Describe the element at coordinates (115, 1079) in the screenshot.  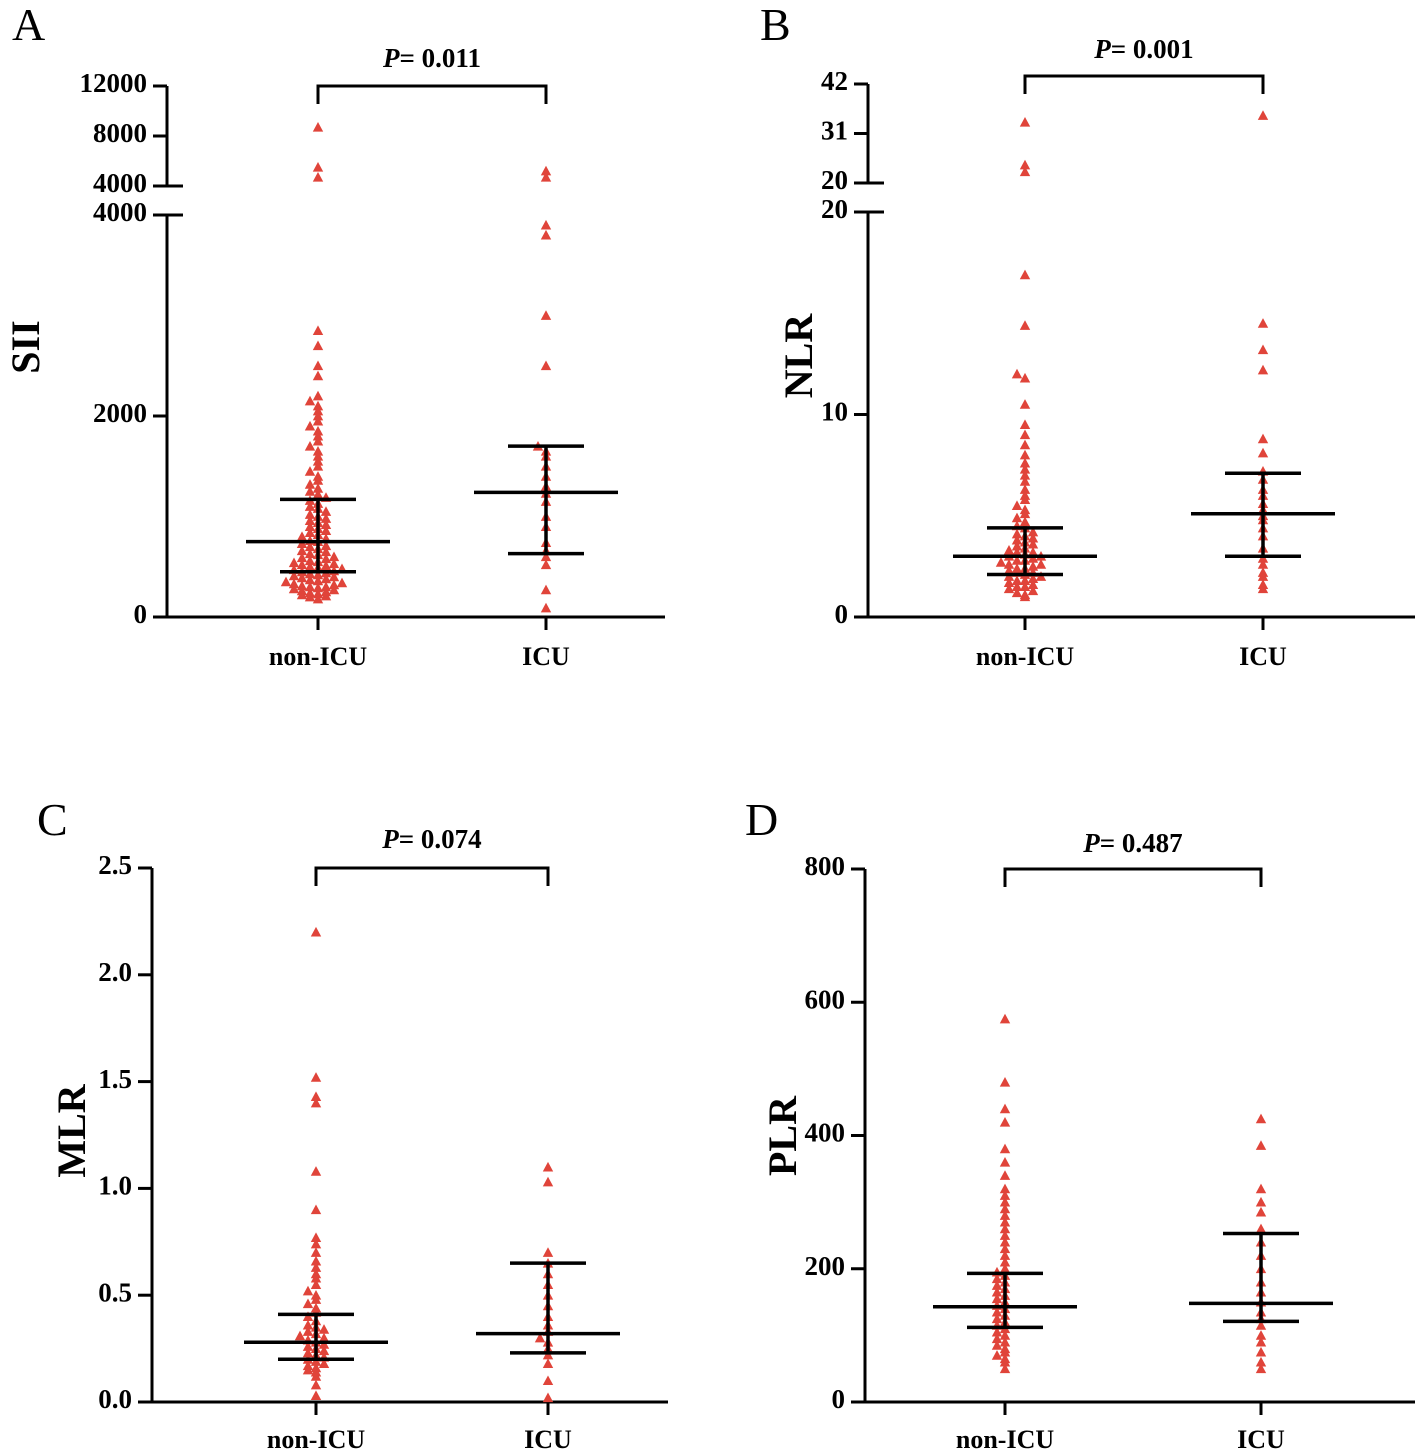
I see `y-tick-label: 1.5` at that location.